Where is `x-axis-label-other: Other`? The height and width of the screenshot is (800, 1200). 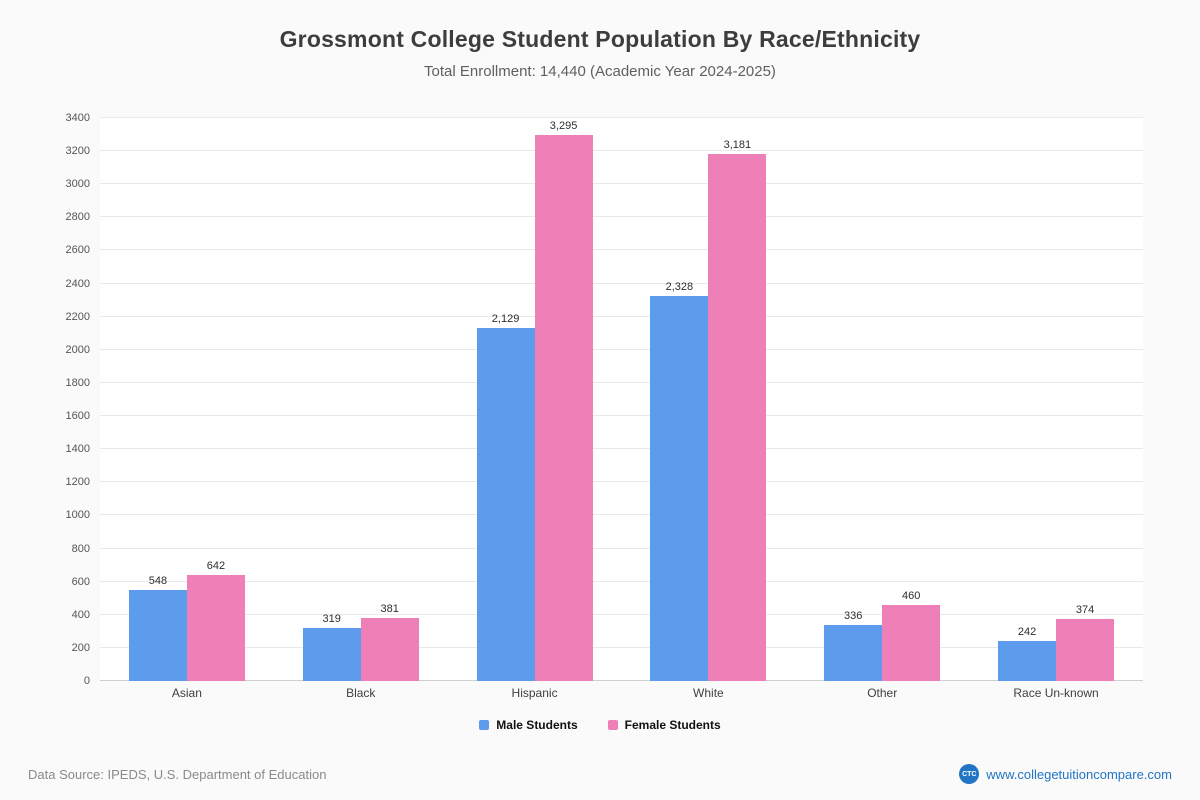 x-axis-label-other: Other is located at coordinates (882, 693).